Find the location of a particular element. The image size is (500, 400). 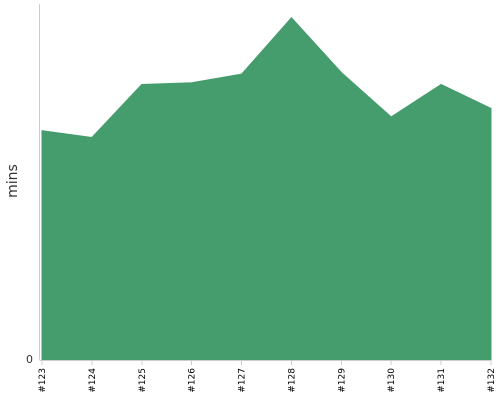

x-tick-label-7: #130 is located at coordinates (392, 380).